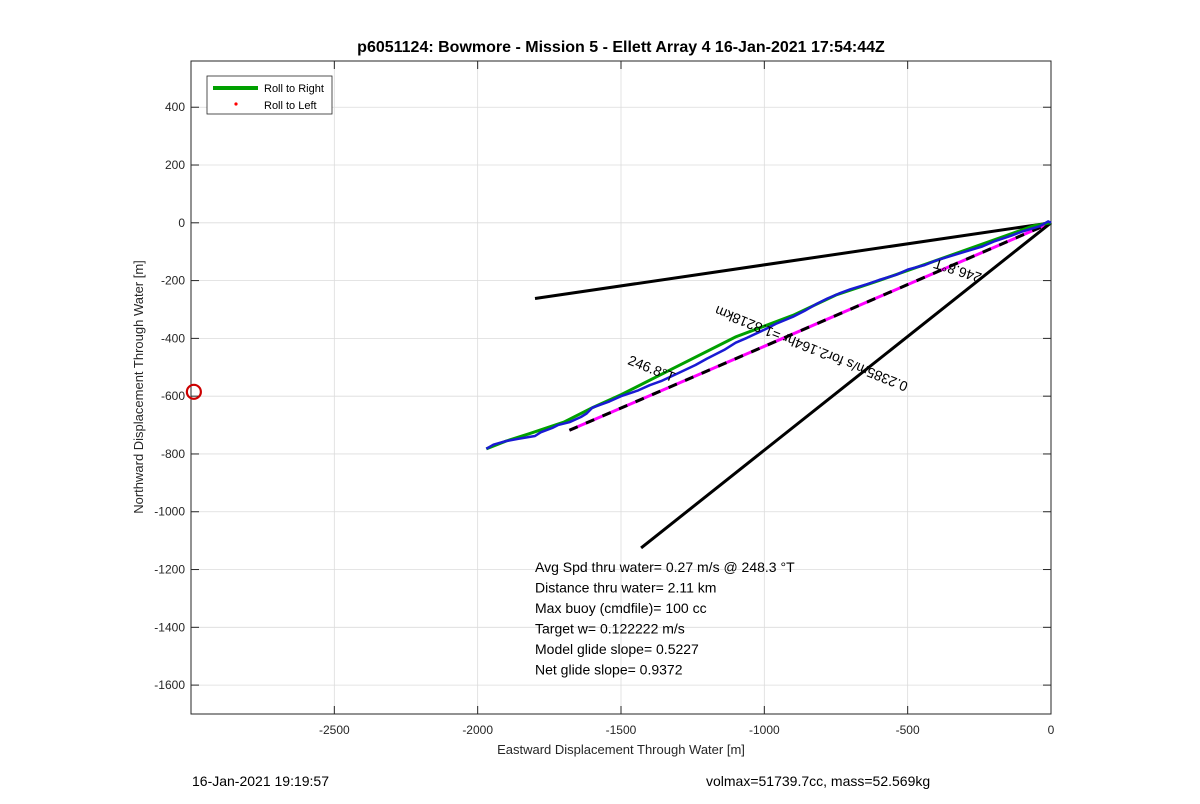  I want to click on x-tick-label: -1500, so click(621, 730).